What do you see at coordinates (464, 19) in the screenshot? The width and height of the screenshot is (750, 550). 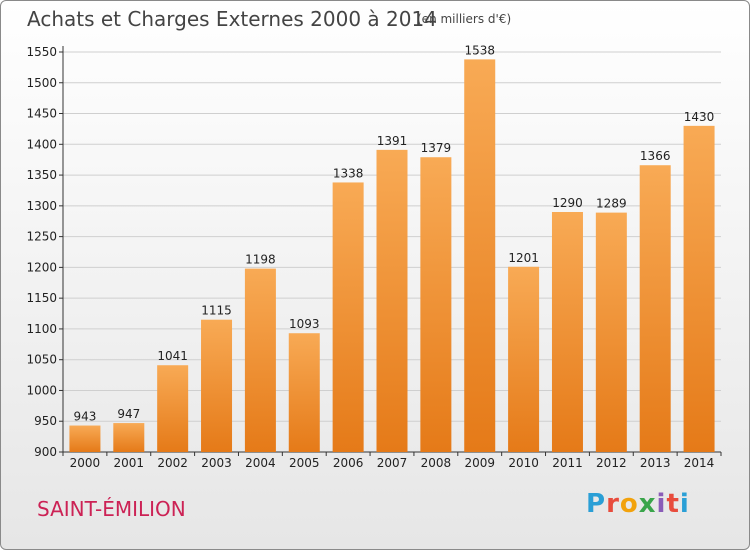 I see `chart-subtitle: (en milliers d'€)` at bounding box center [464, 19].